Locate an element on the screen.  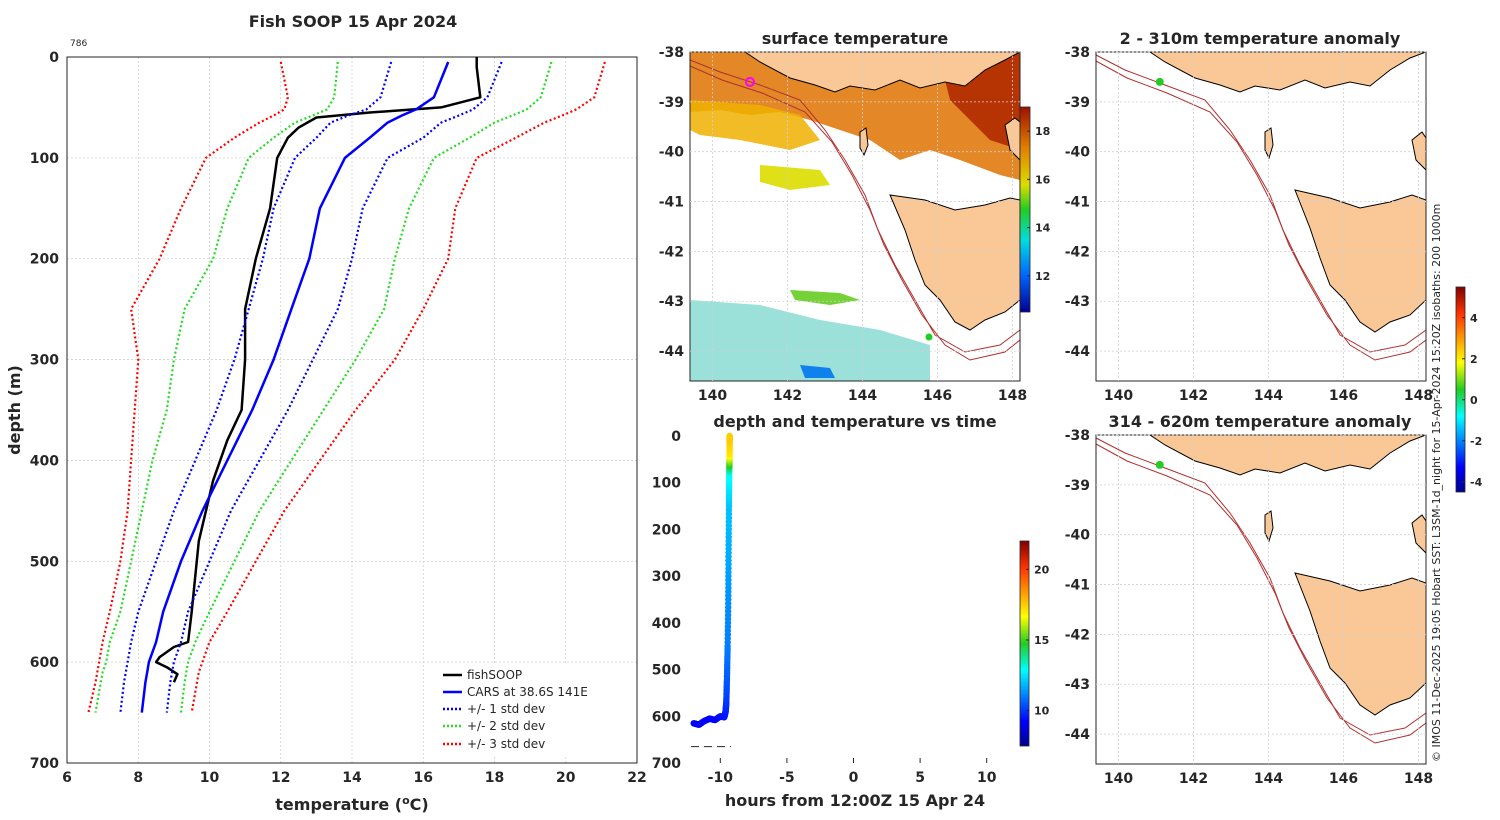
anomaly1-track-marker is located at coordinates (1159, 81).